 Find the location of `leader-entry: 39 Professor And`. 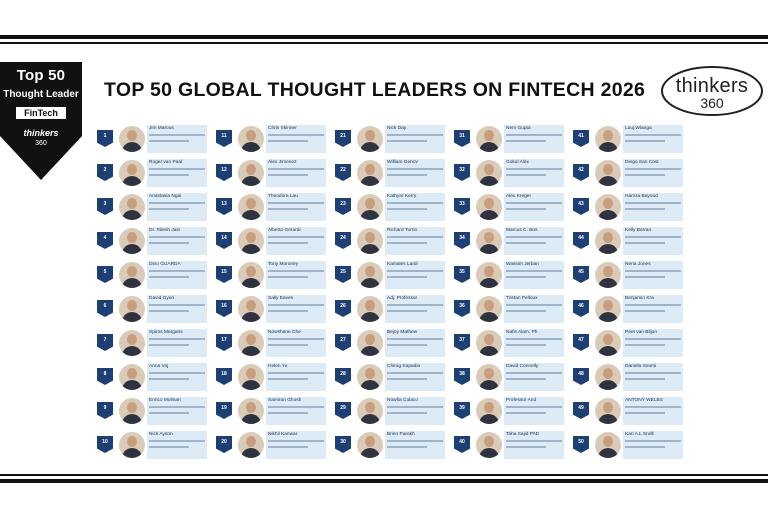

leader-entry: 39 Professor And is located at coordinates (508, 411).